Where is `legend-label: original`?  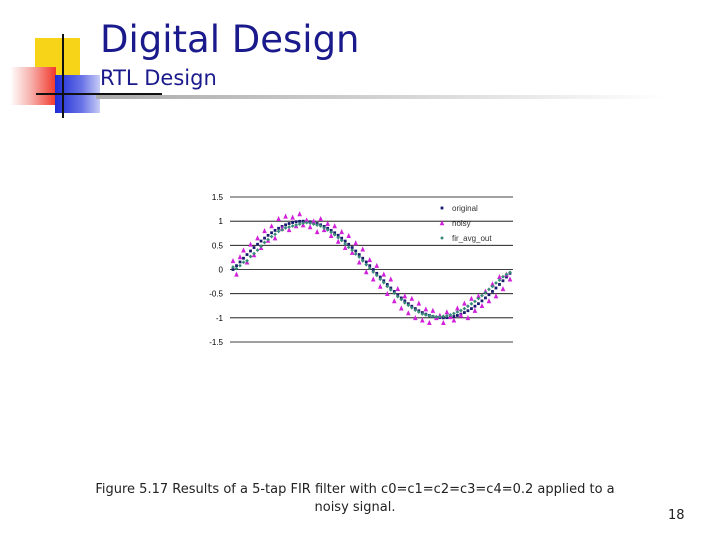 legend-label: original is located at coordinates (465, 208).